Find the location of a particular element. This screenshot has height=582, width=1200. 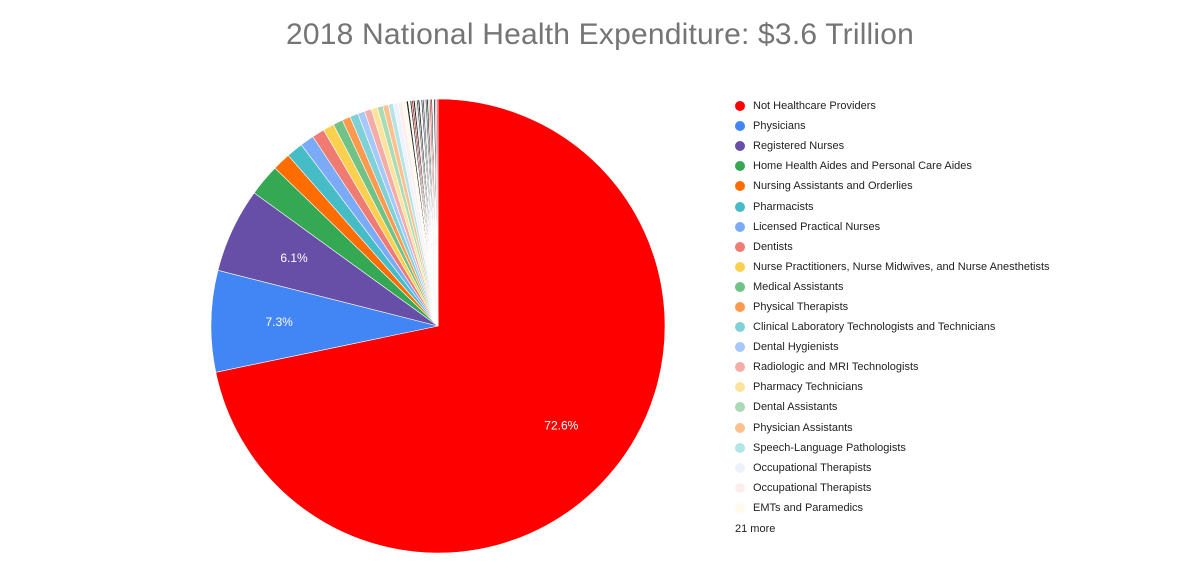

legend-more-link: 21 more is located at coordinates (755, 528).